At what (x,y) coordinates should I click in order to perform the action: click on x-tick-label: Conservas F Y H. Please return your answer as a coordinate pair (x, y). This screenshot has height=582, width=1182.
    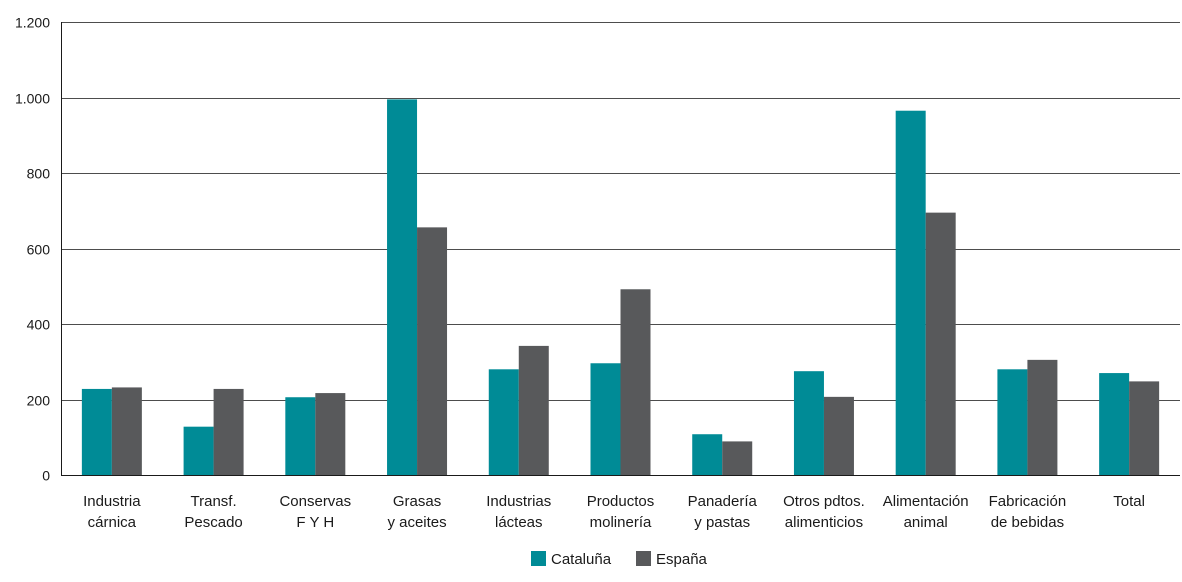
    Looking at the image, I should click on (315, 512).